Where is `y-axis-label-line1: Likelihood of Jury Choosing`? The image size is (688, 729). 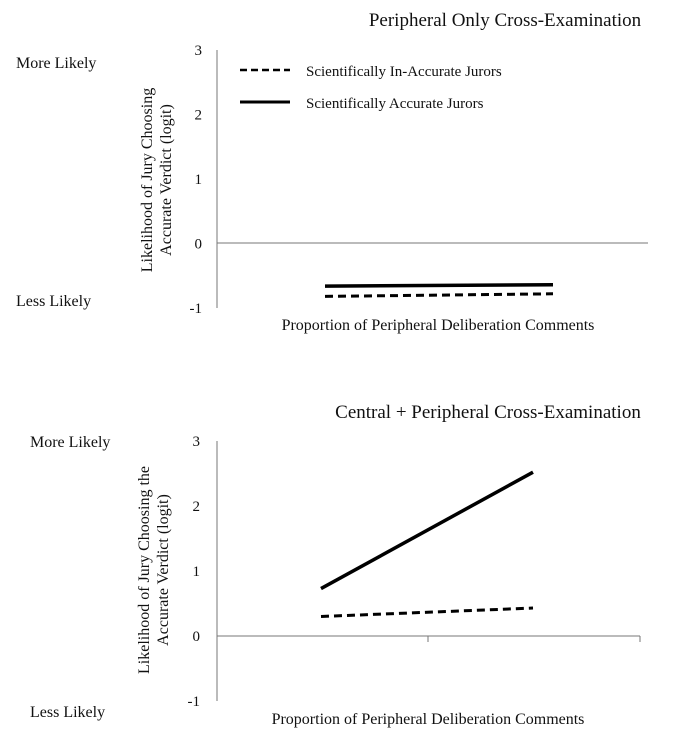
y-axis-label-line1: Likelihood of Jury Choosing is located at coordinates (147, 180).